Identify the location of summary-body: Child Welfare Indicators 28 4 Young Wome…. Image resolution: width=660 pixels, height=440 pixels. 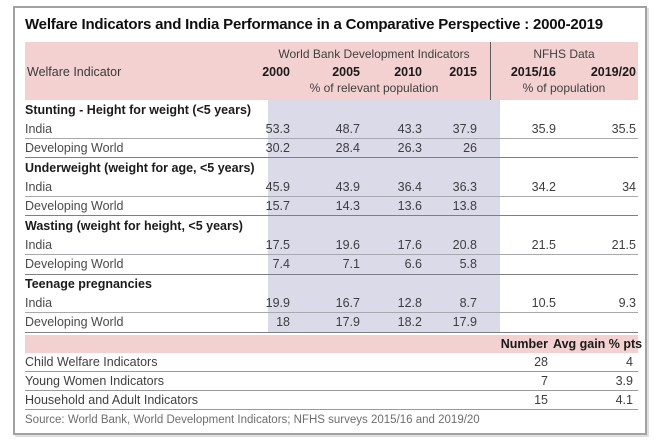
(331, 381).